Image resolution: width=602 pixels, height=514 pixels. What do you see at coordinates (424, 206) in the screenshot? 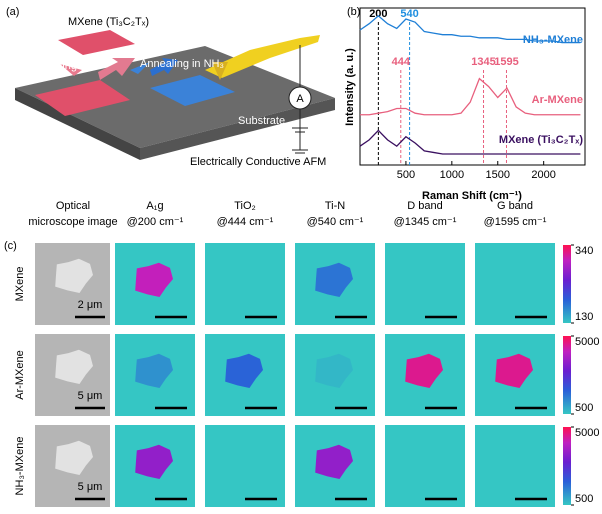
I see `column-header: D band` at bounding box center [424, 206].